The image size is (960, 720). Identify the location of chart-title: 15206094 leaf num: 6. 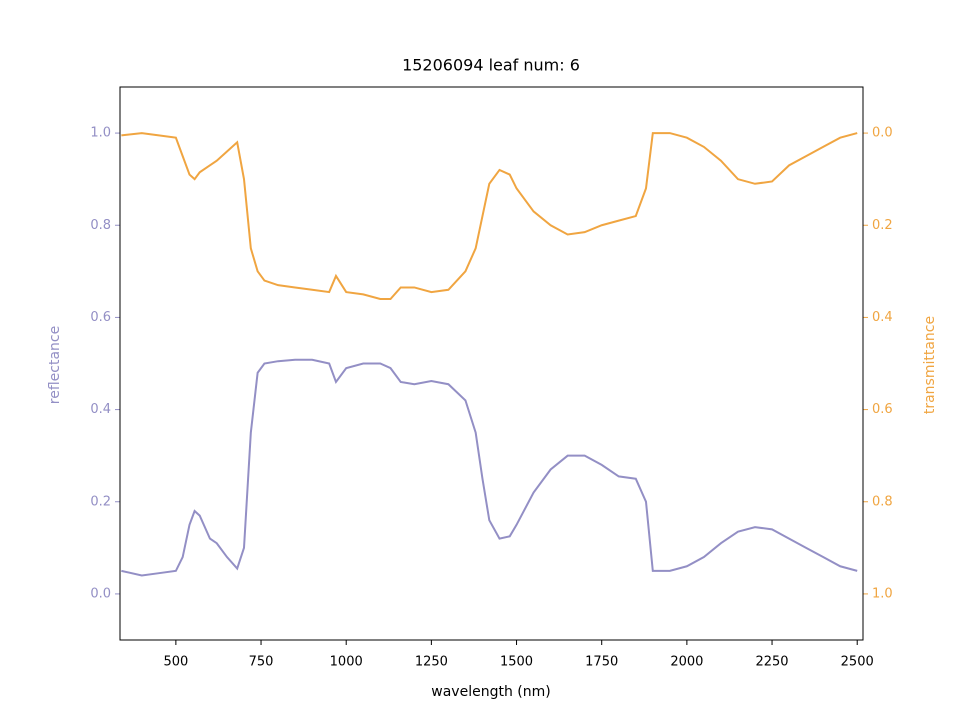
(491, 65).